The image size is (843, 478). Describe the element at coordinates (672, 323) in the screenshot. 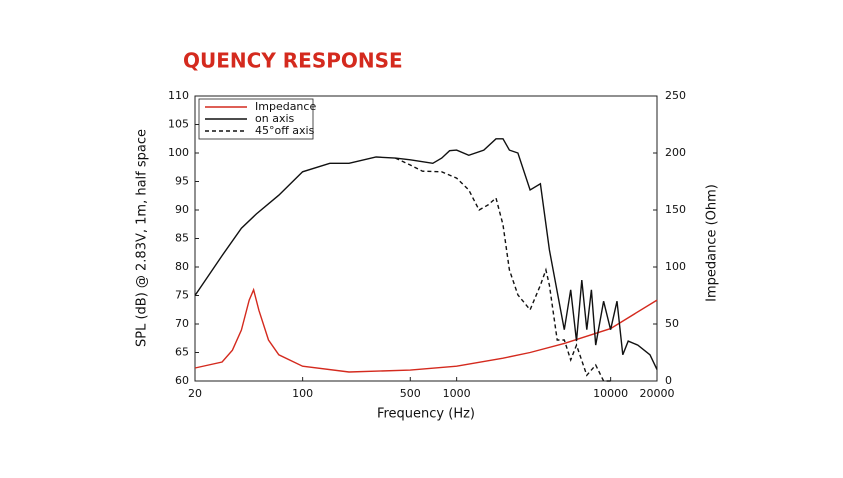

I see `y2-tick-label: 50` at that location.